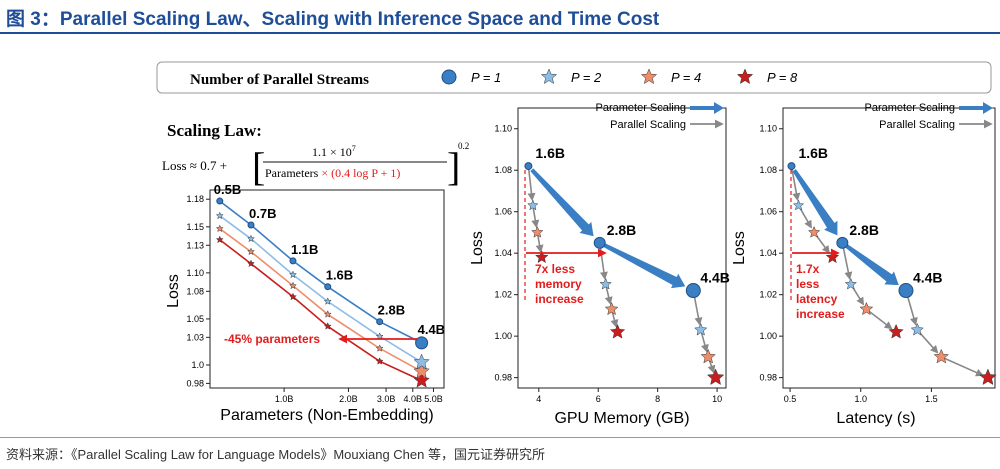  Describe the element at coordinates (586, 77) in the screenshot. I see `legend-label-2: P = 2` at that location.